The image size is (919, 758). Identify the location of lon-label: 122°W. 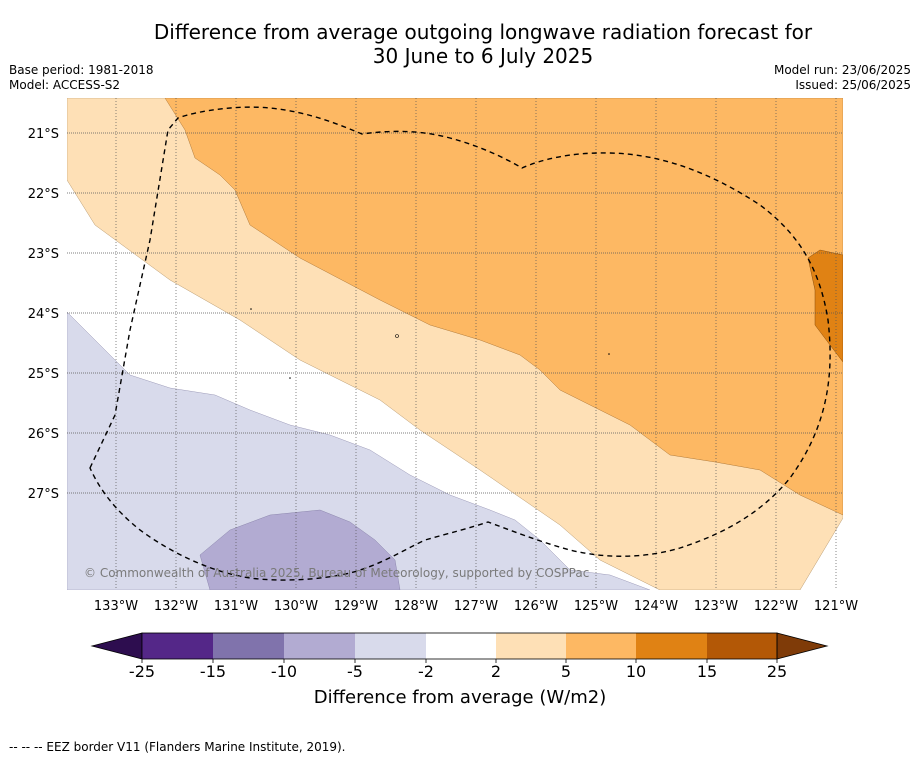
(776, 606).